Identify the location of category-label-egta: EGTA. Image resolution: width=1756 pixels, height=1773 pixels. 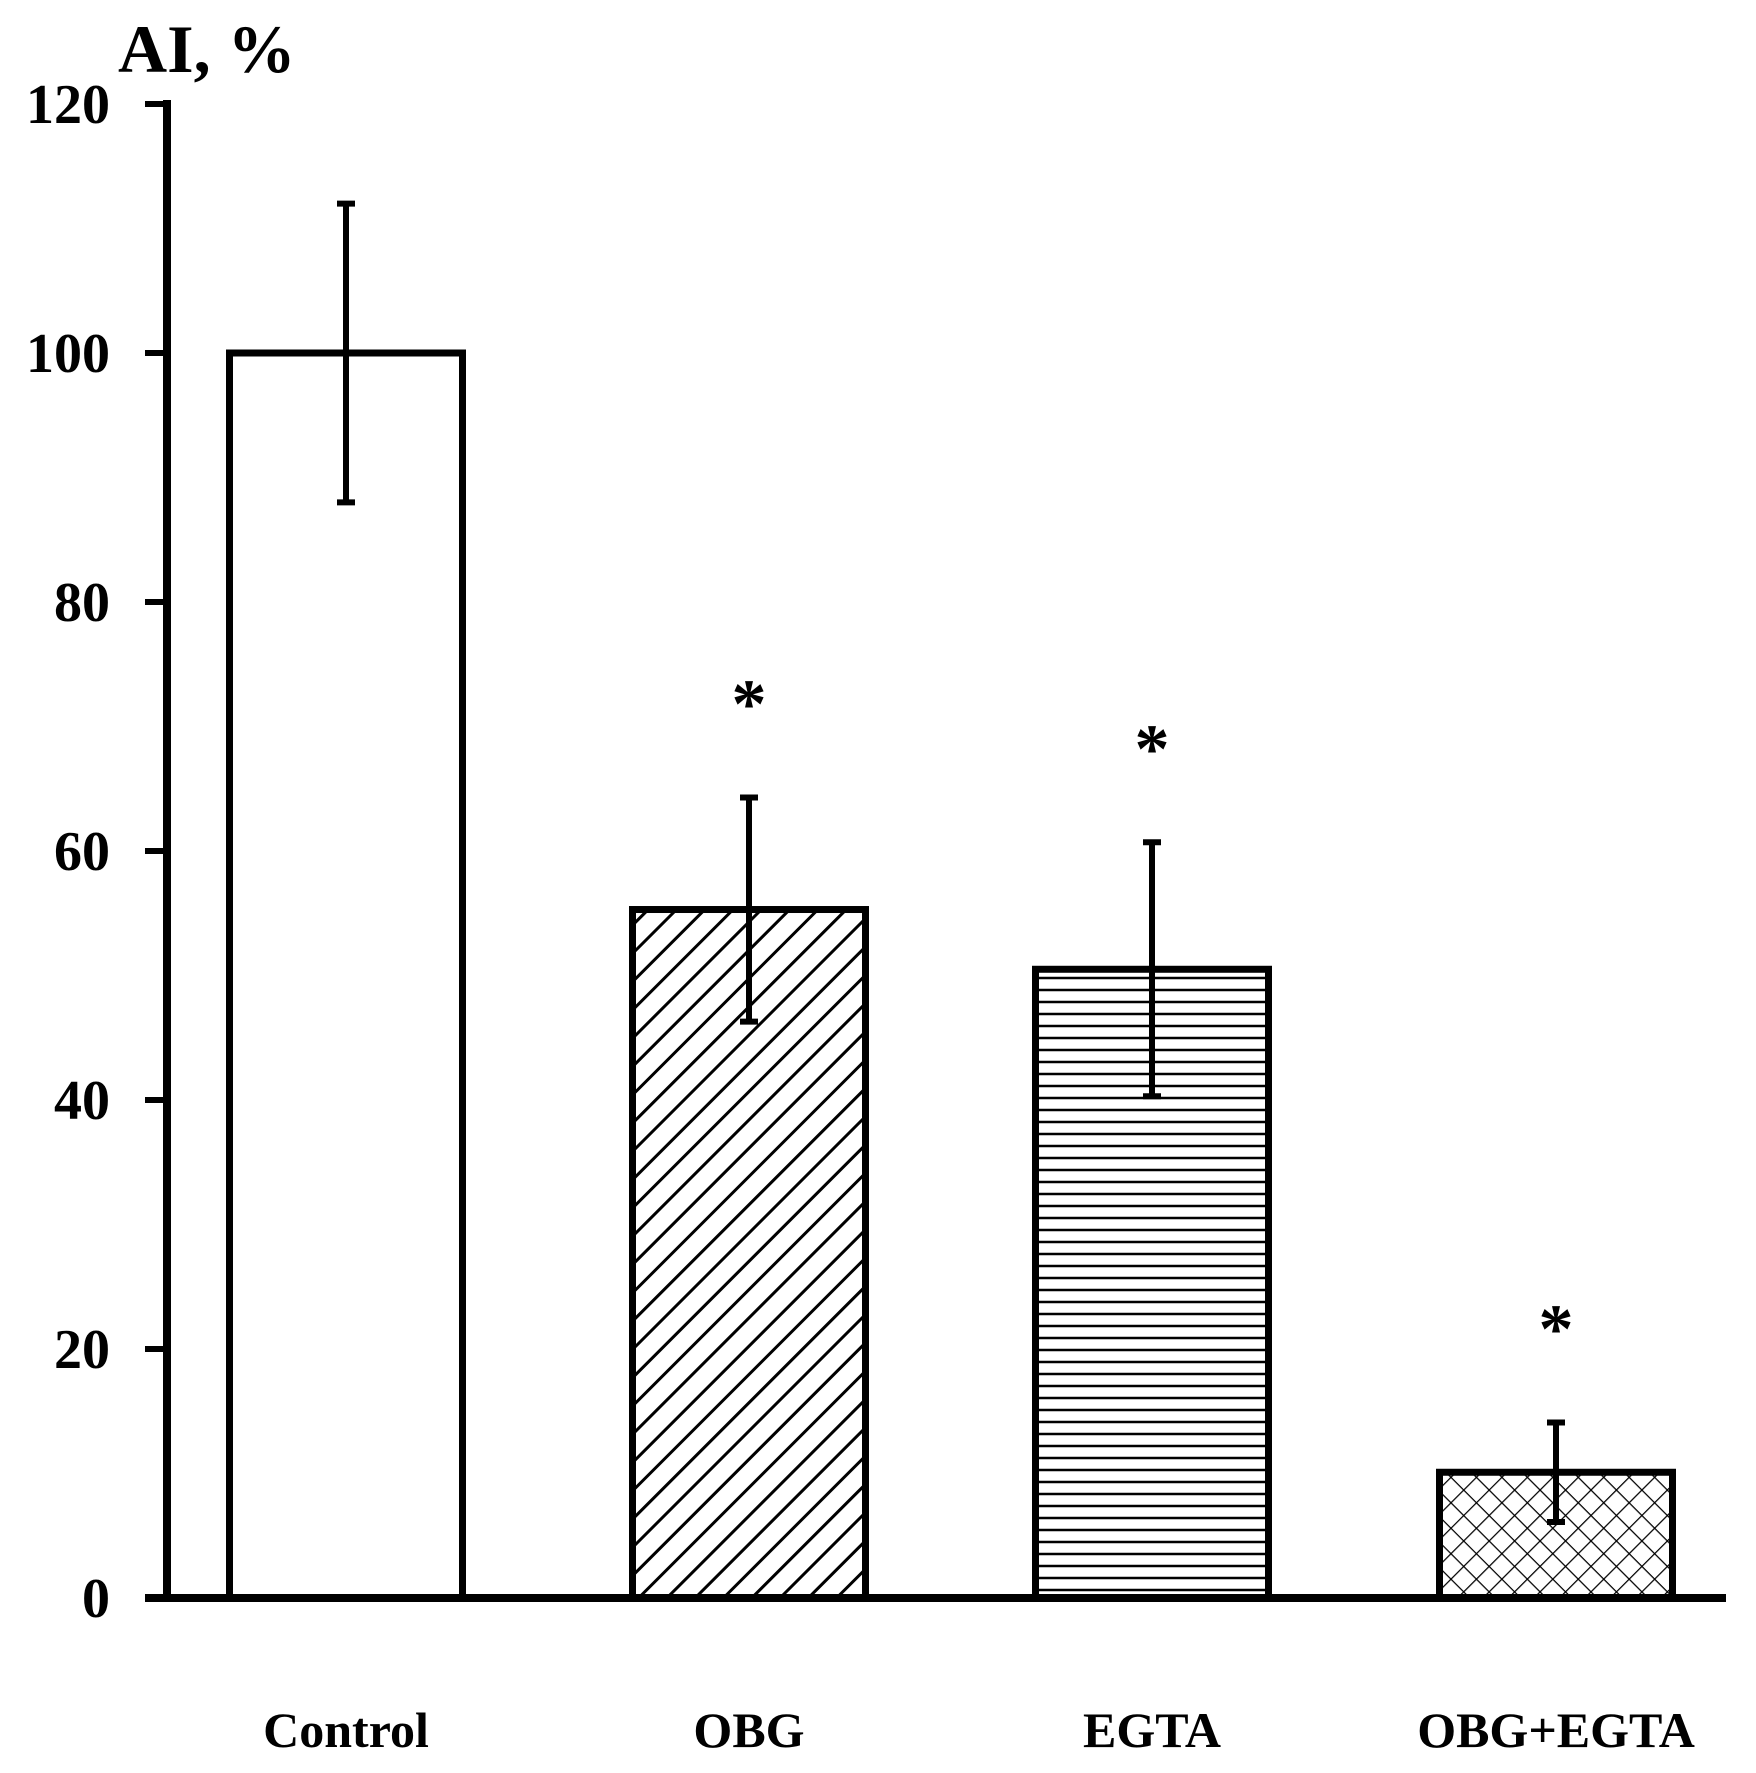
(1152, 1730).